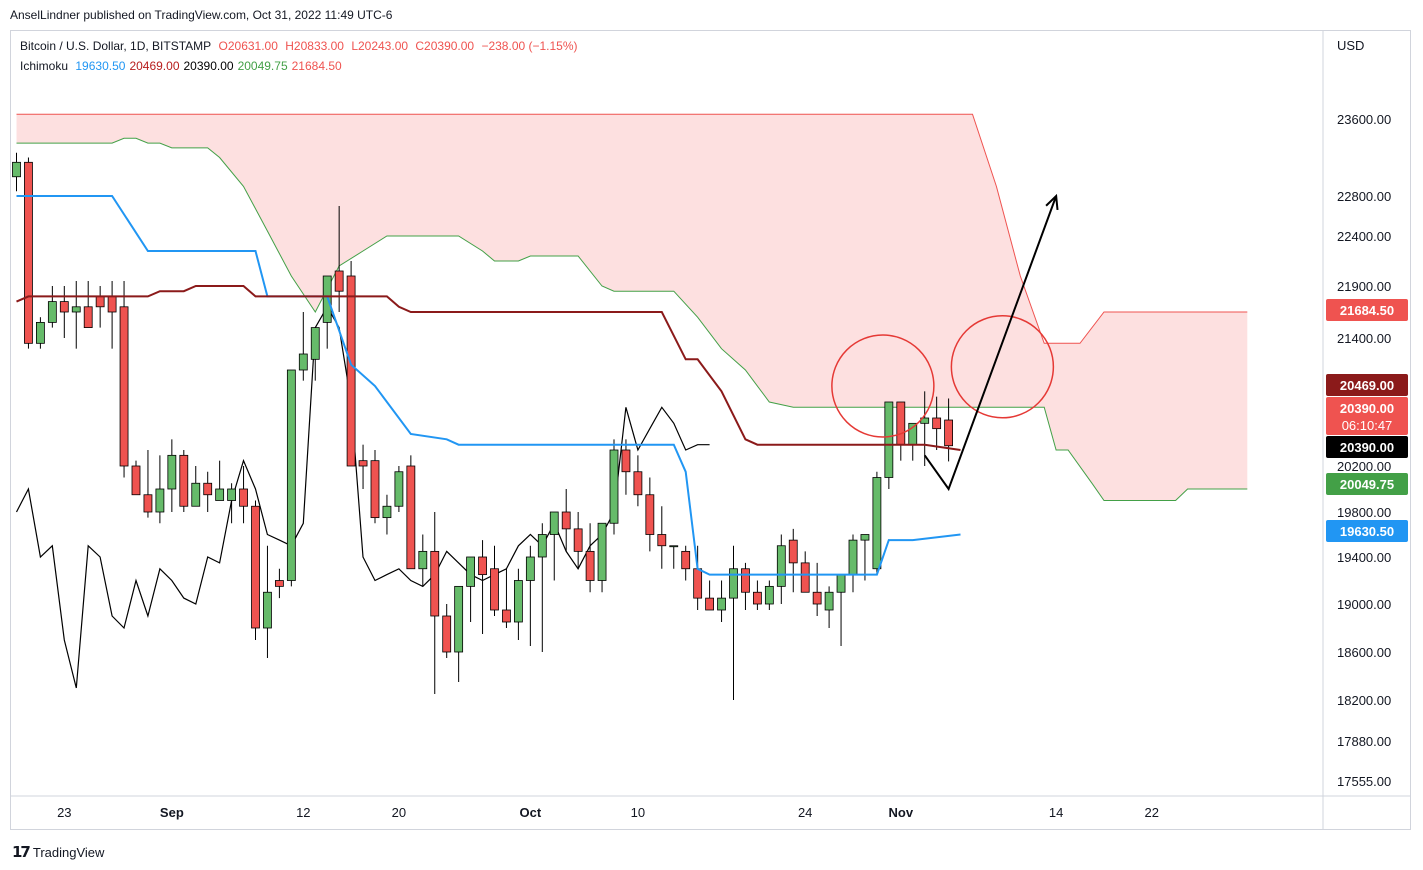  I want to click on symbol-name: Bitcoin / U.S. Dollar, 1D, BITSTAMP, so click(116, 46).